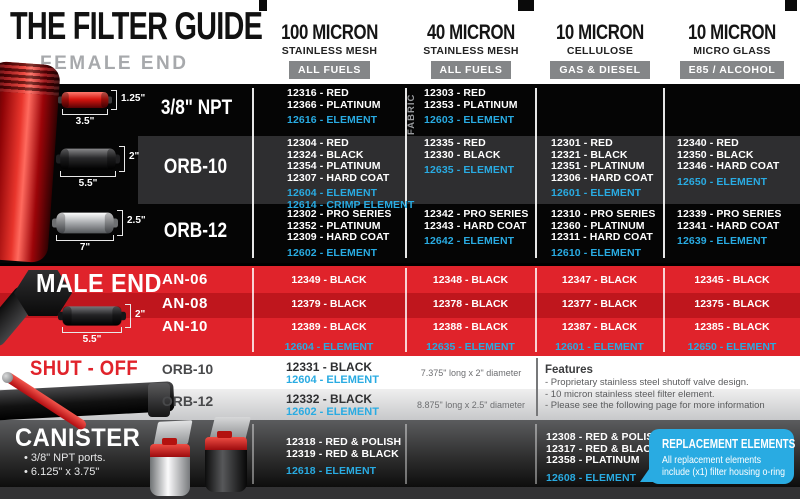  I want to click on column-header-10-micron-cellulose: 10 MICRON CELLULOSE GAS & DIESEL, so click(600, 50).